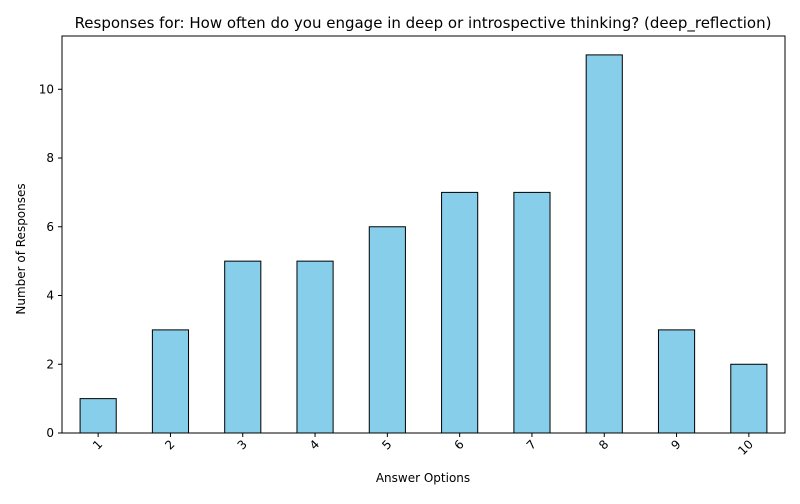 This screenshot has height=504, width=800. What do you see at coordinates (423, 478) in the screenshot?
I see `x-axis-label: Answer Options` at bounding box center [423, 478].